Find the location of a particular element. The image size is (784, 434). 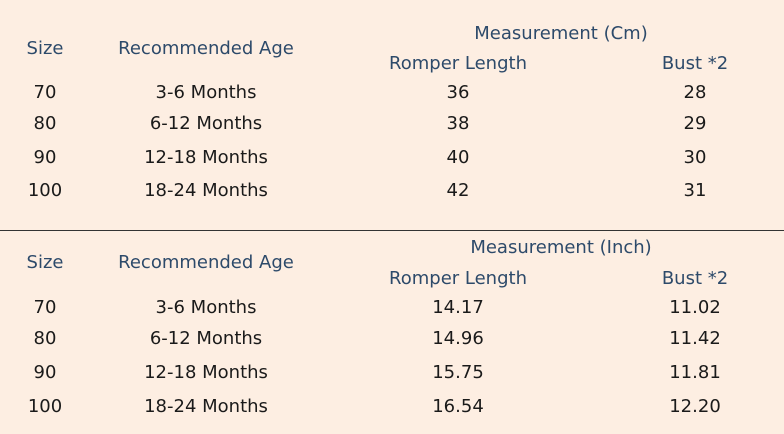

bust-cell: 31 is located at coordinates (695, 190).